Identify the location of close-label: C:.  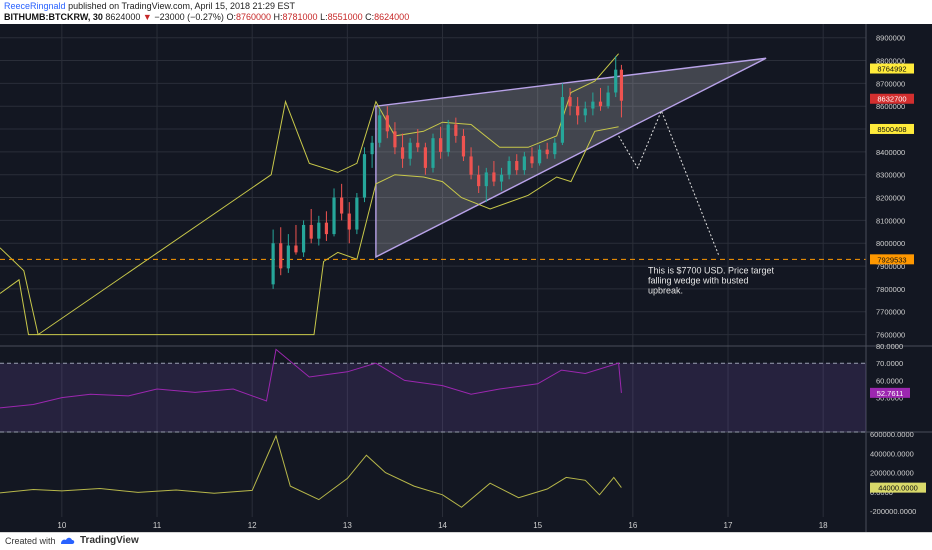
(370, 17).